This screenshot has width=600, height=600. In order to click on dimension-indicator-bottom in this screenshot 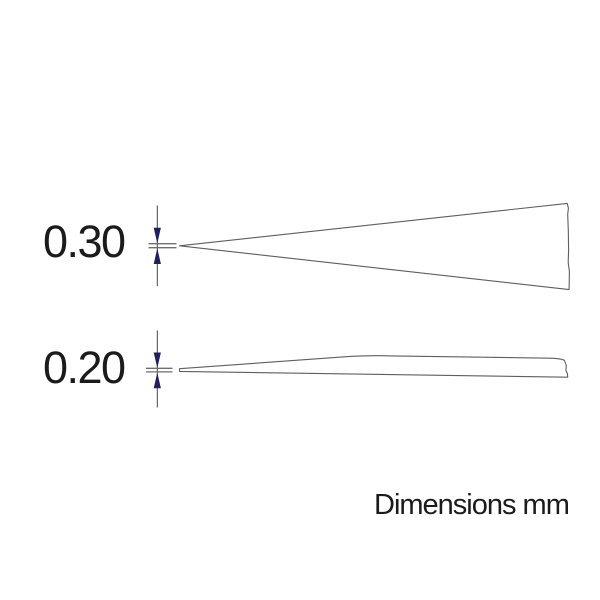, I will do `click(159, 369)`.